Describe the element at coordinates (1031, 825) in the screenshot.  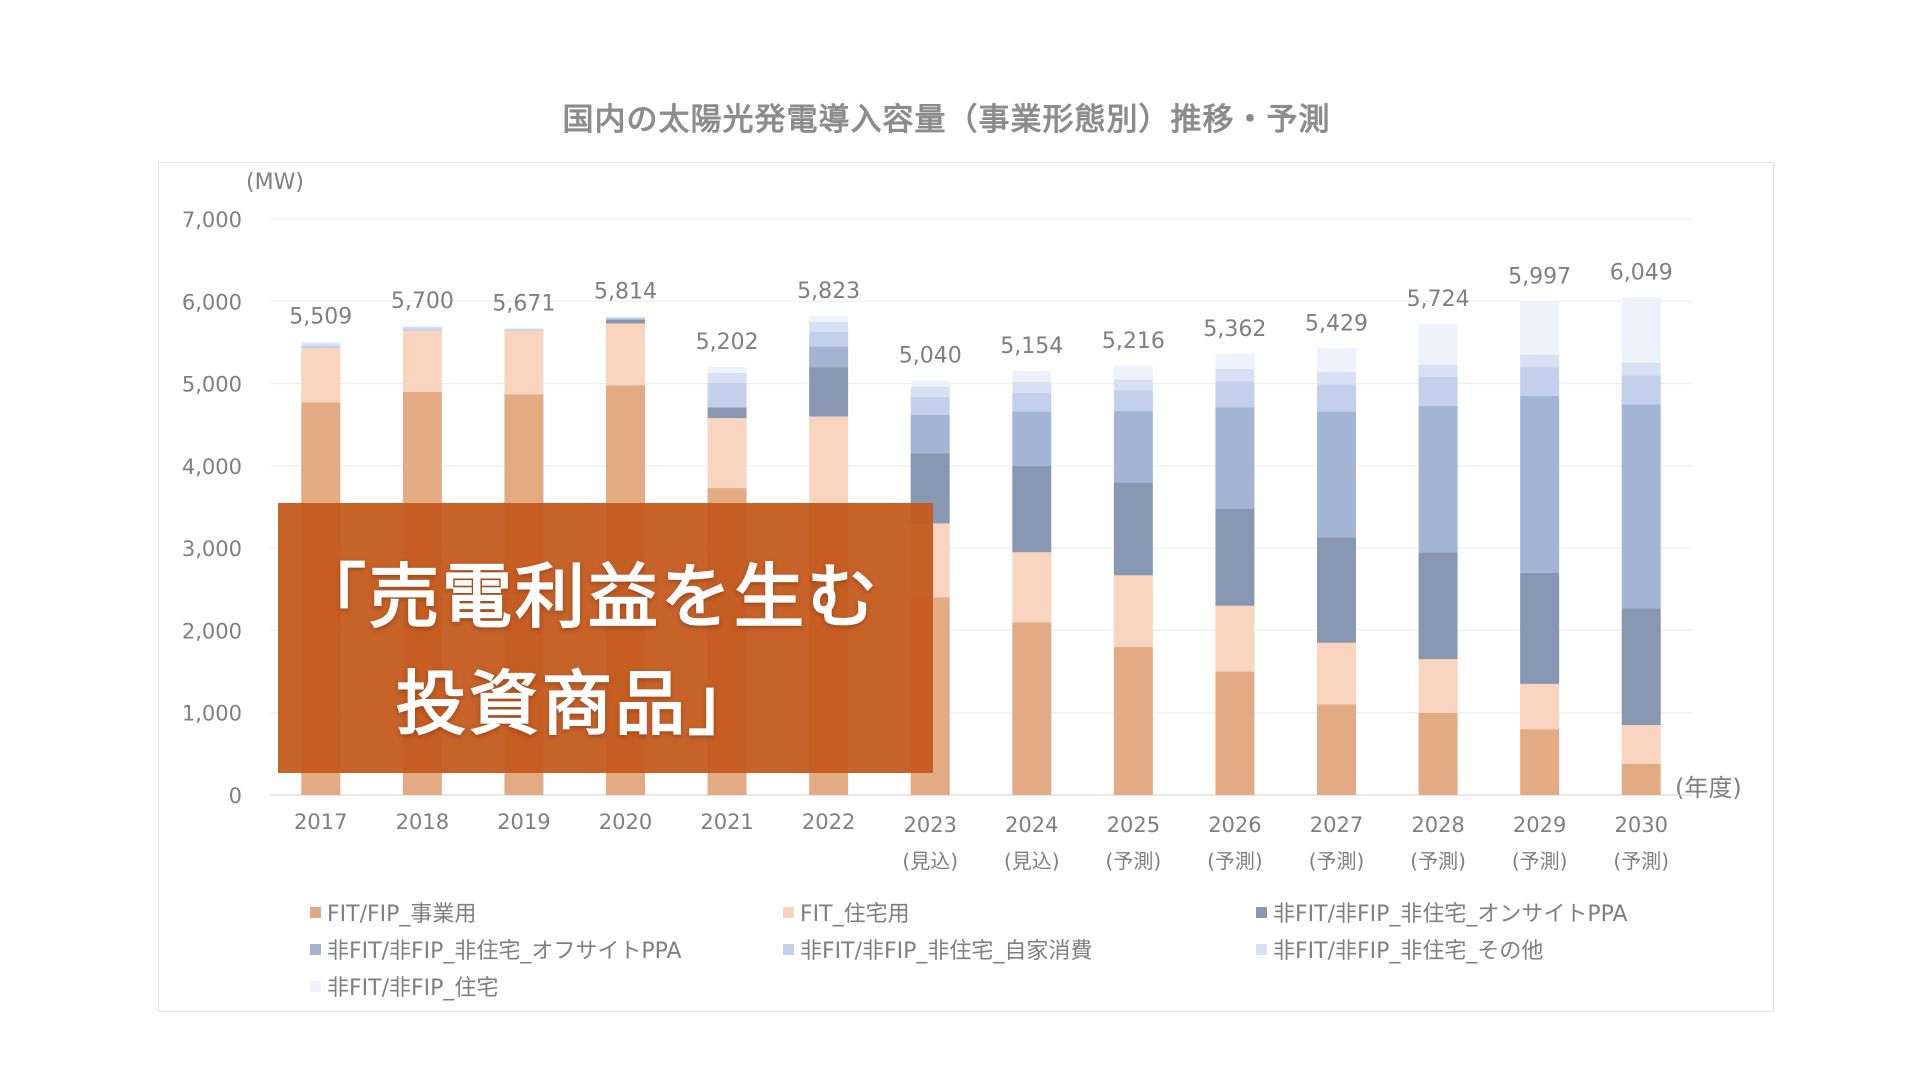
I see `x-tick-label: 2024` at that location.